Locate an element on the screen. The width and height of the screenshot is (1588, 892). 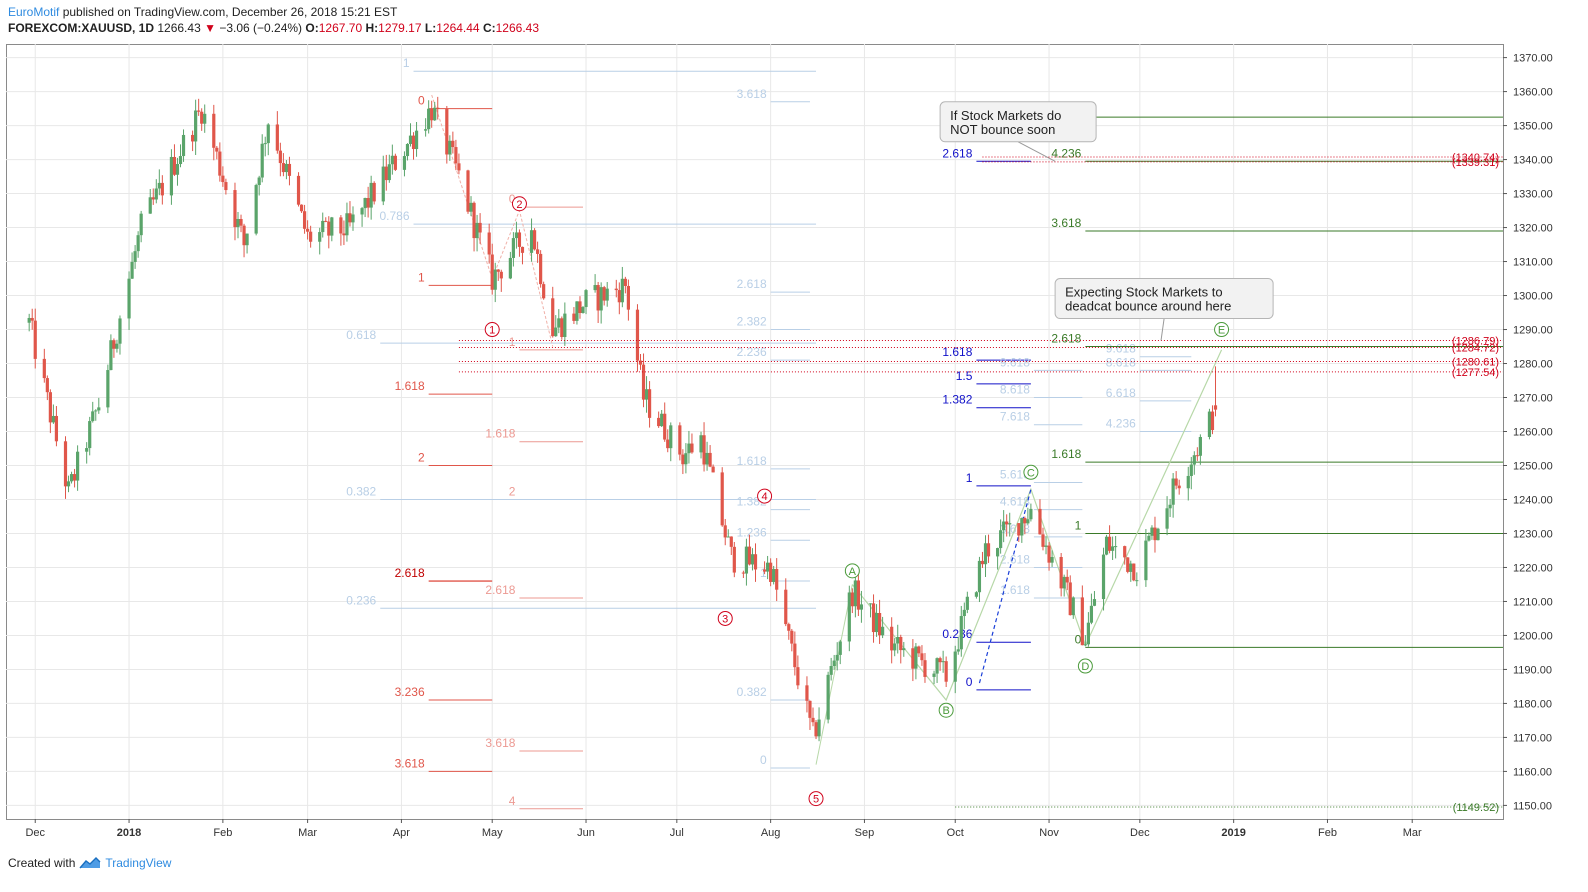
callout-no-bounce-text: NOT bounce soon is located at coordinates (1002, 129).